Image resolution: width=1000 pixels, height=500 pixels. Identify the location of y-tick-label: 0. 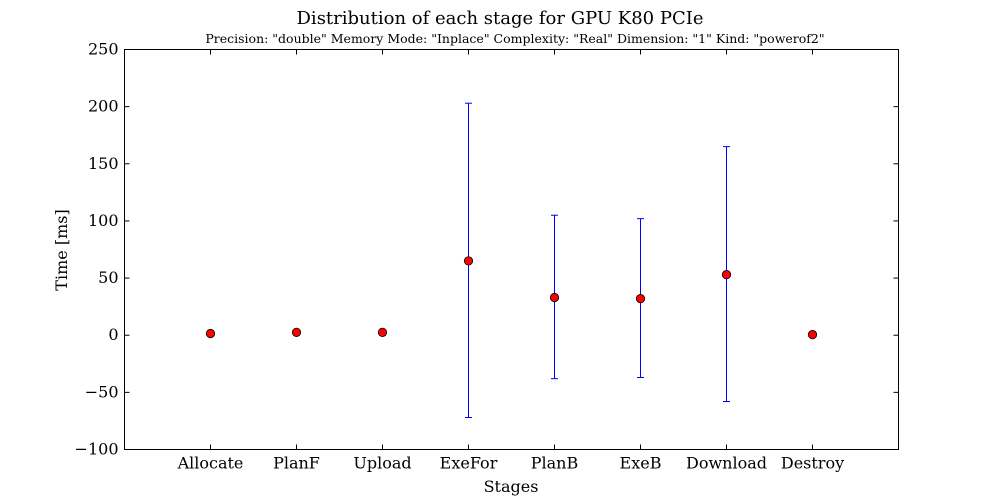
(113, 334).